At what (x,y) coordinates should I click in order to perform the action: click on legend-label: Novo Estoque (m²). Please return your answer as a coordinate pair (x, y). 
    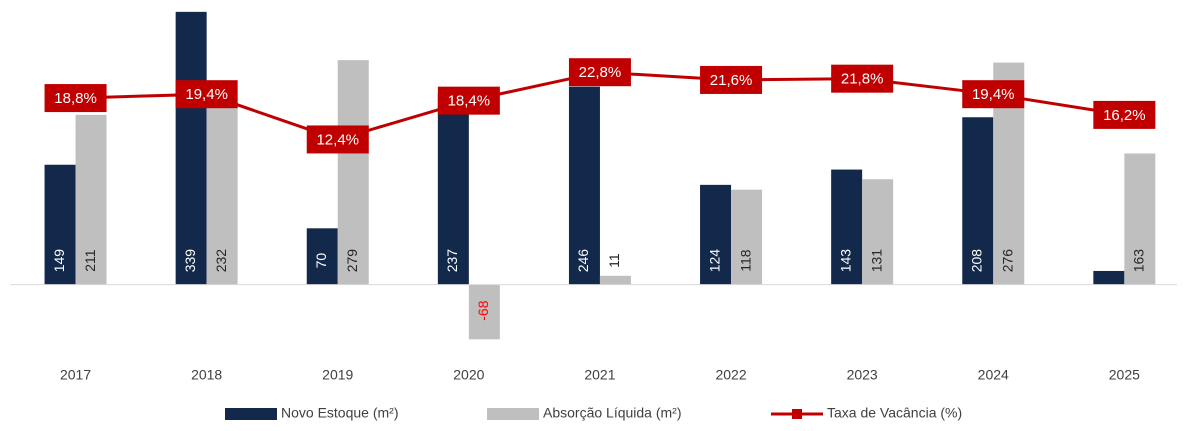
    Looking at the image, I should click on (339, 413).